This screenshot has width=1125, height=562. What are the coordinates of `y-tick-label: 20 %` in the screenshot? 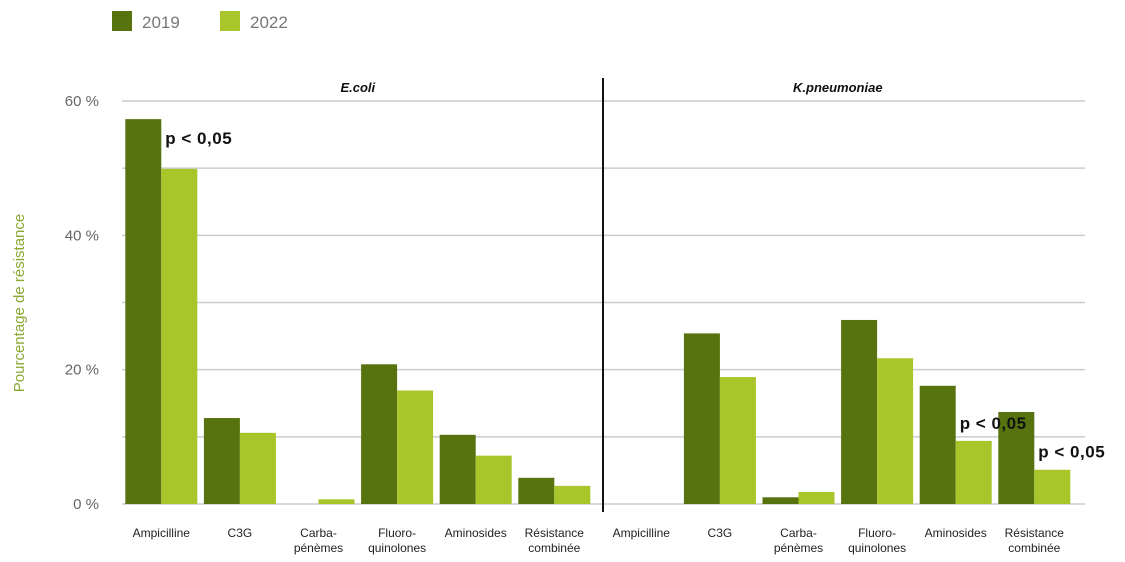 It's located at (82, 370).